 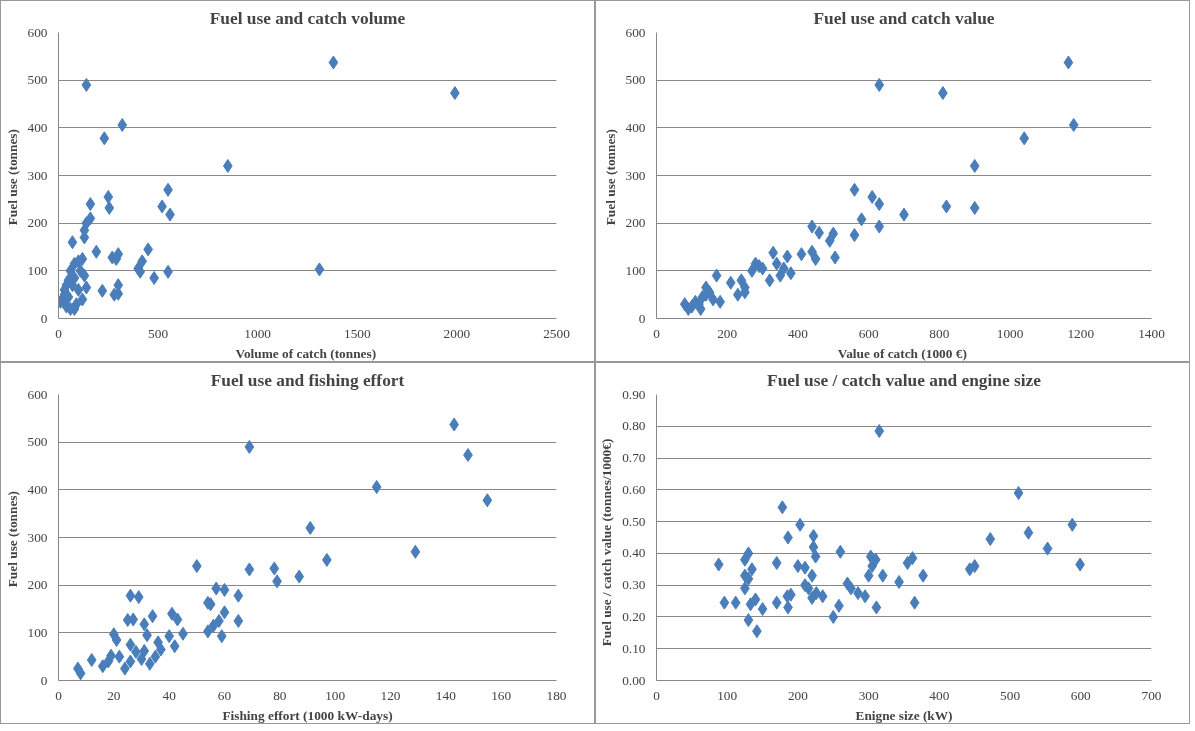 I want to click on x-tick-label: 20, so click(x=114, y=695).